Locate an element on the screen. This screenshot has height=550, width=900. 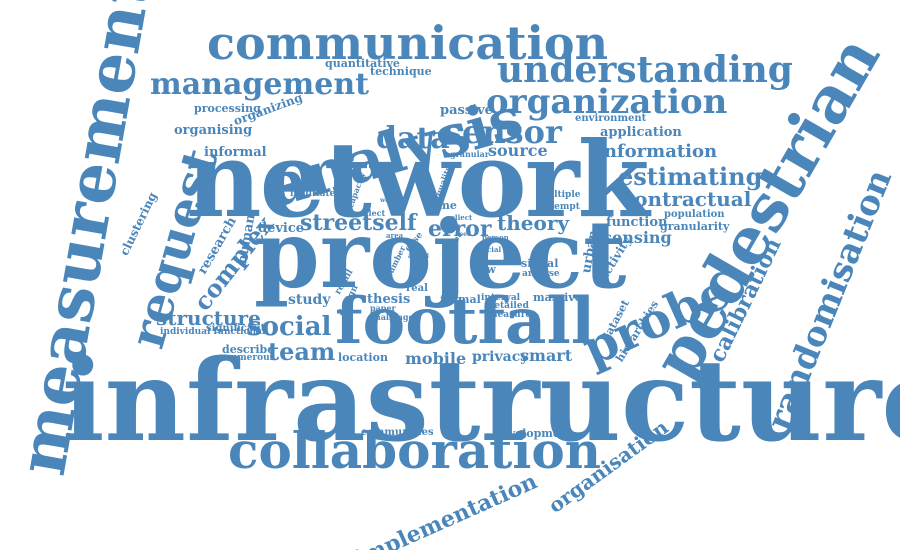
word-population: population is located at coordinates (694, 214).